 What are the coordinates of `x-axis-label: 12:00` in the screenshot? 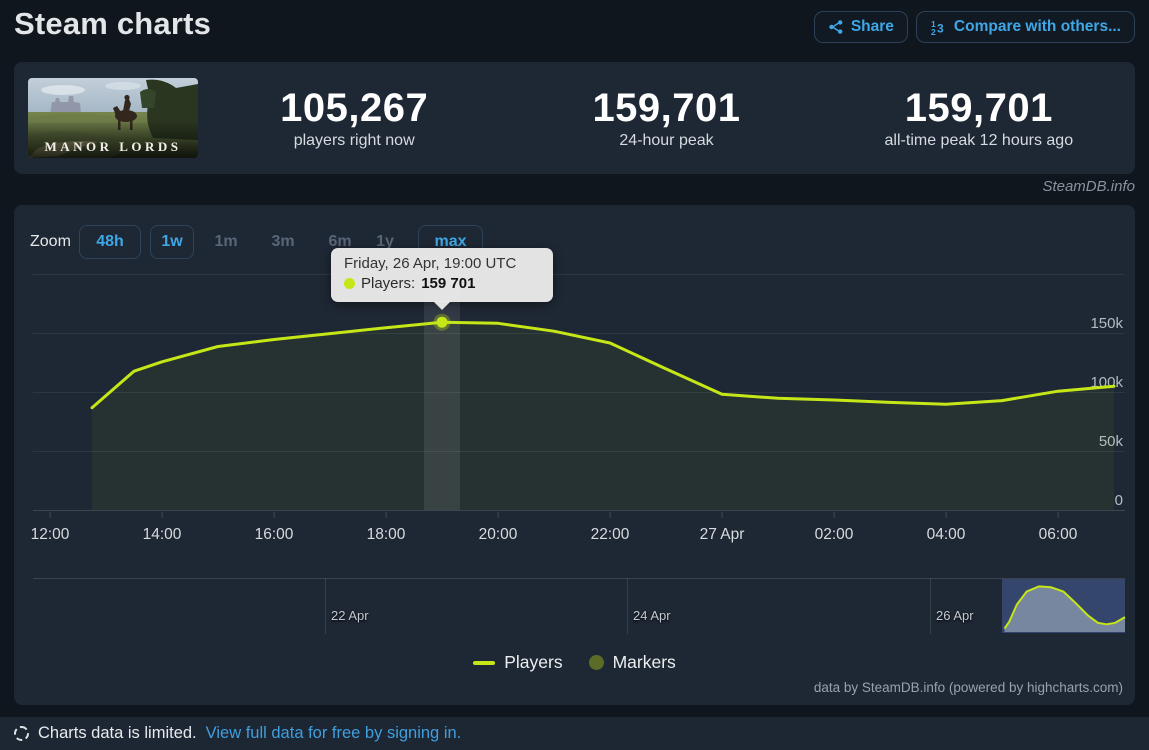 It's located at (50, 527).